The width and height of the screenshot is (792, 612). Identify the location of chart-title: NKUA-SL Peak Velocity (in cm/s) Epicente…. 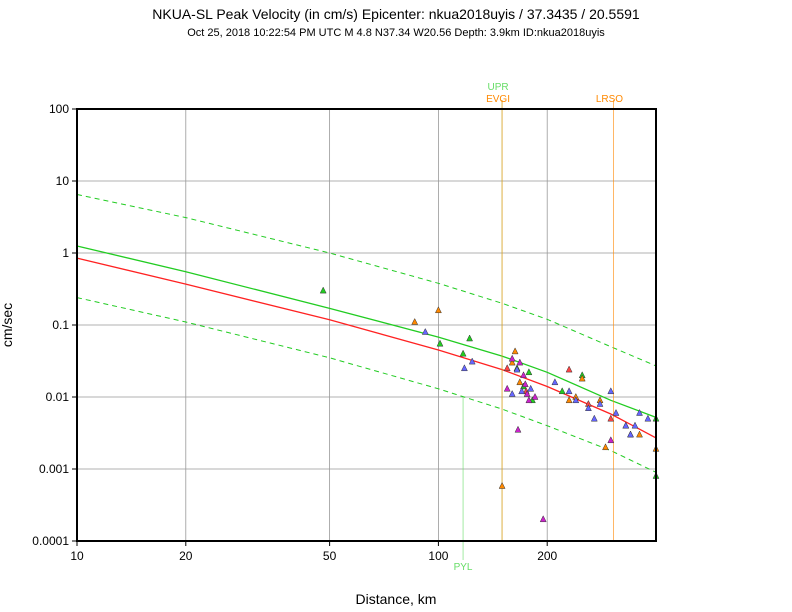
(396, 14).